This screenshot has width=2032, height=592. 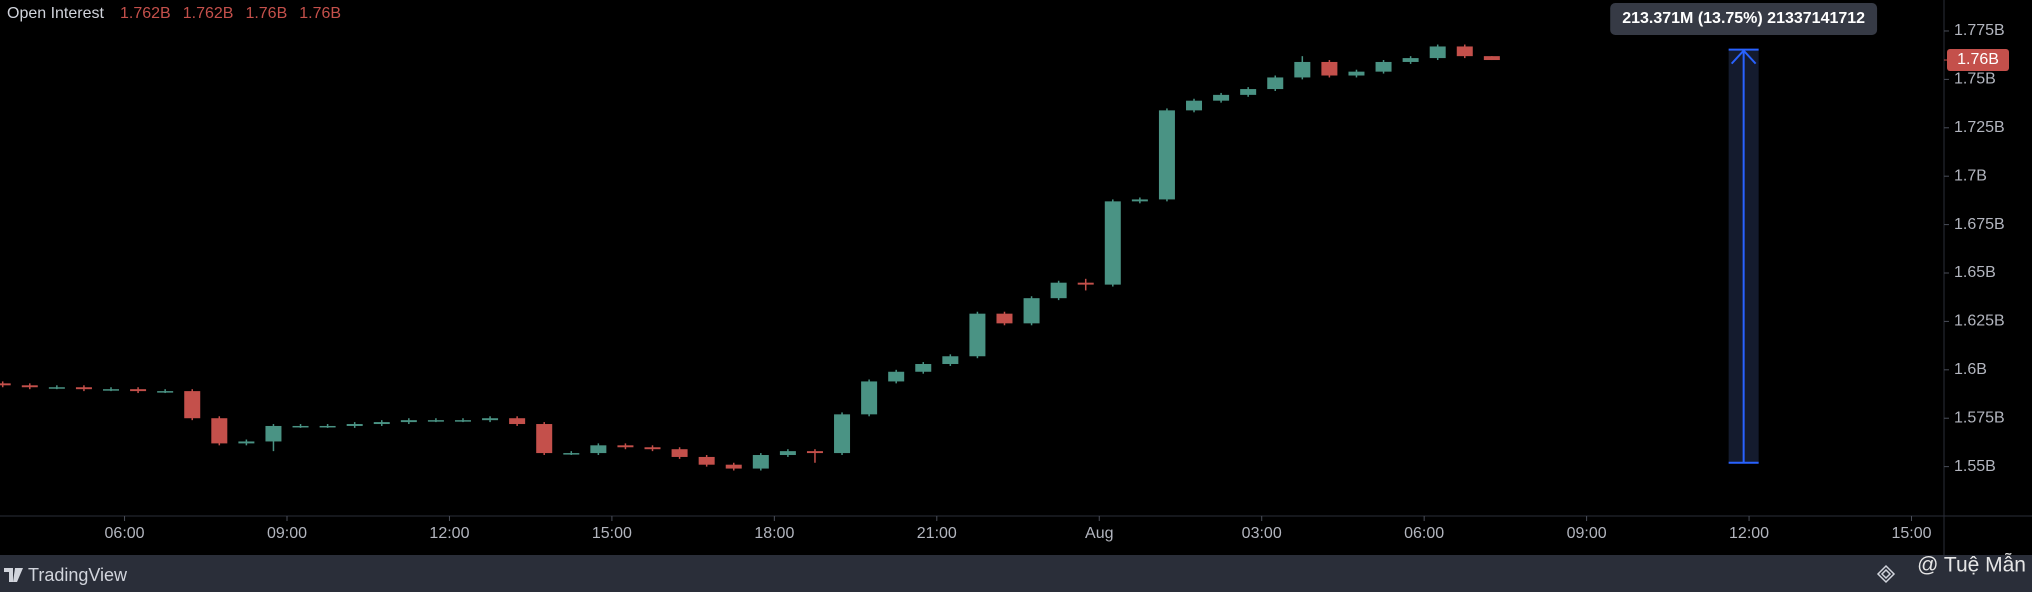 I want to click on measure-label: 213.371M (13.75%) 21337141712, so click(x=1743, y=18).